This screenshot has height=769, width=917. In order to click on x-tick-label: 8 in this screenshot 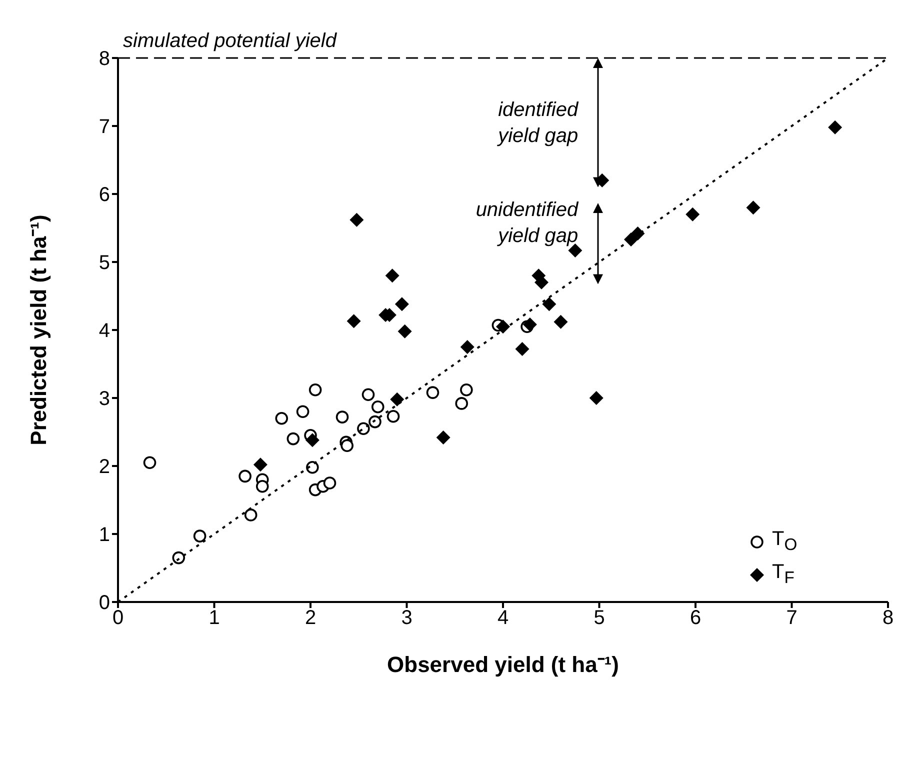, I will do `click(888, 618)`.